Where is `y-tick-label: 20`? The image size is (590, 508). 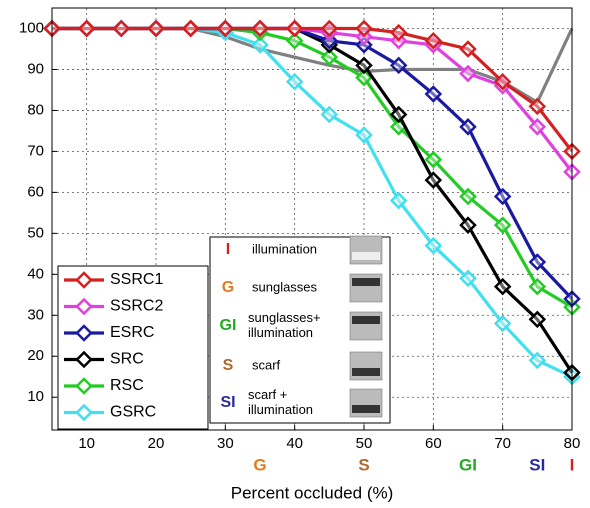
y-tick-label: 20 is located at coordinates (35, 355).